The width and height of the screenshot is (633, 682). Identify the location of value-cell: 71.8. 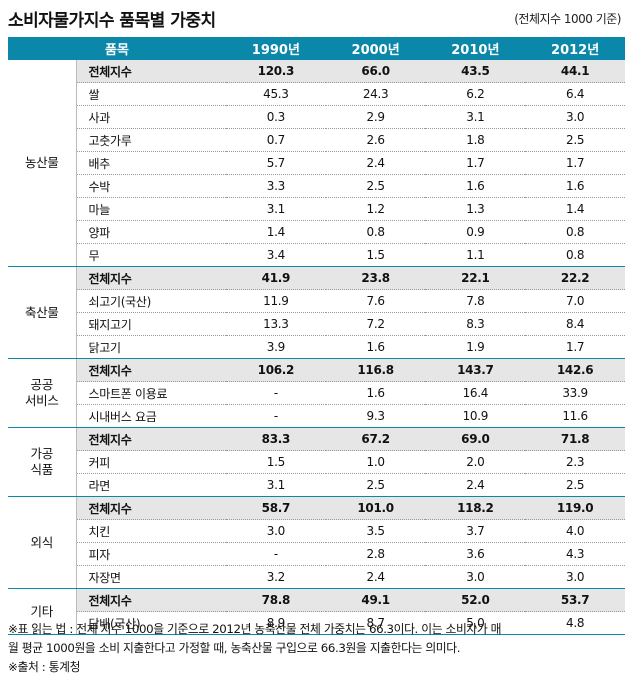
(575, 439).